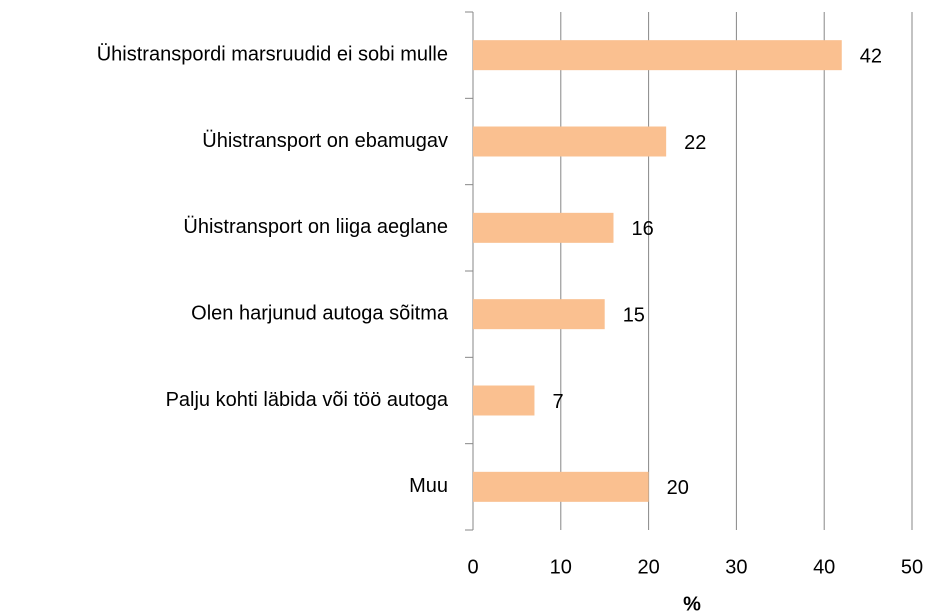  Describe the element at coordinates (736, 567) in the screenshot. I see `x-tick-label: 30` at that location.